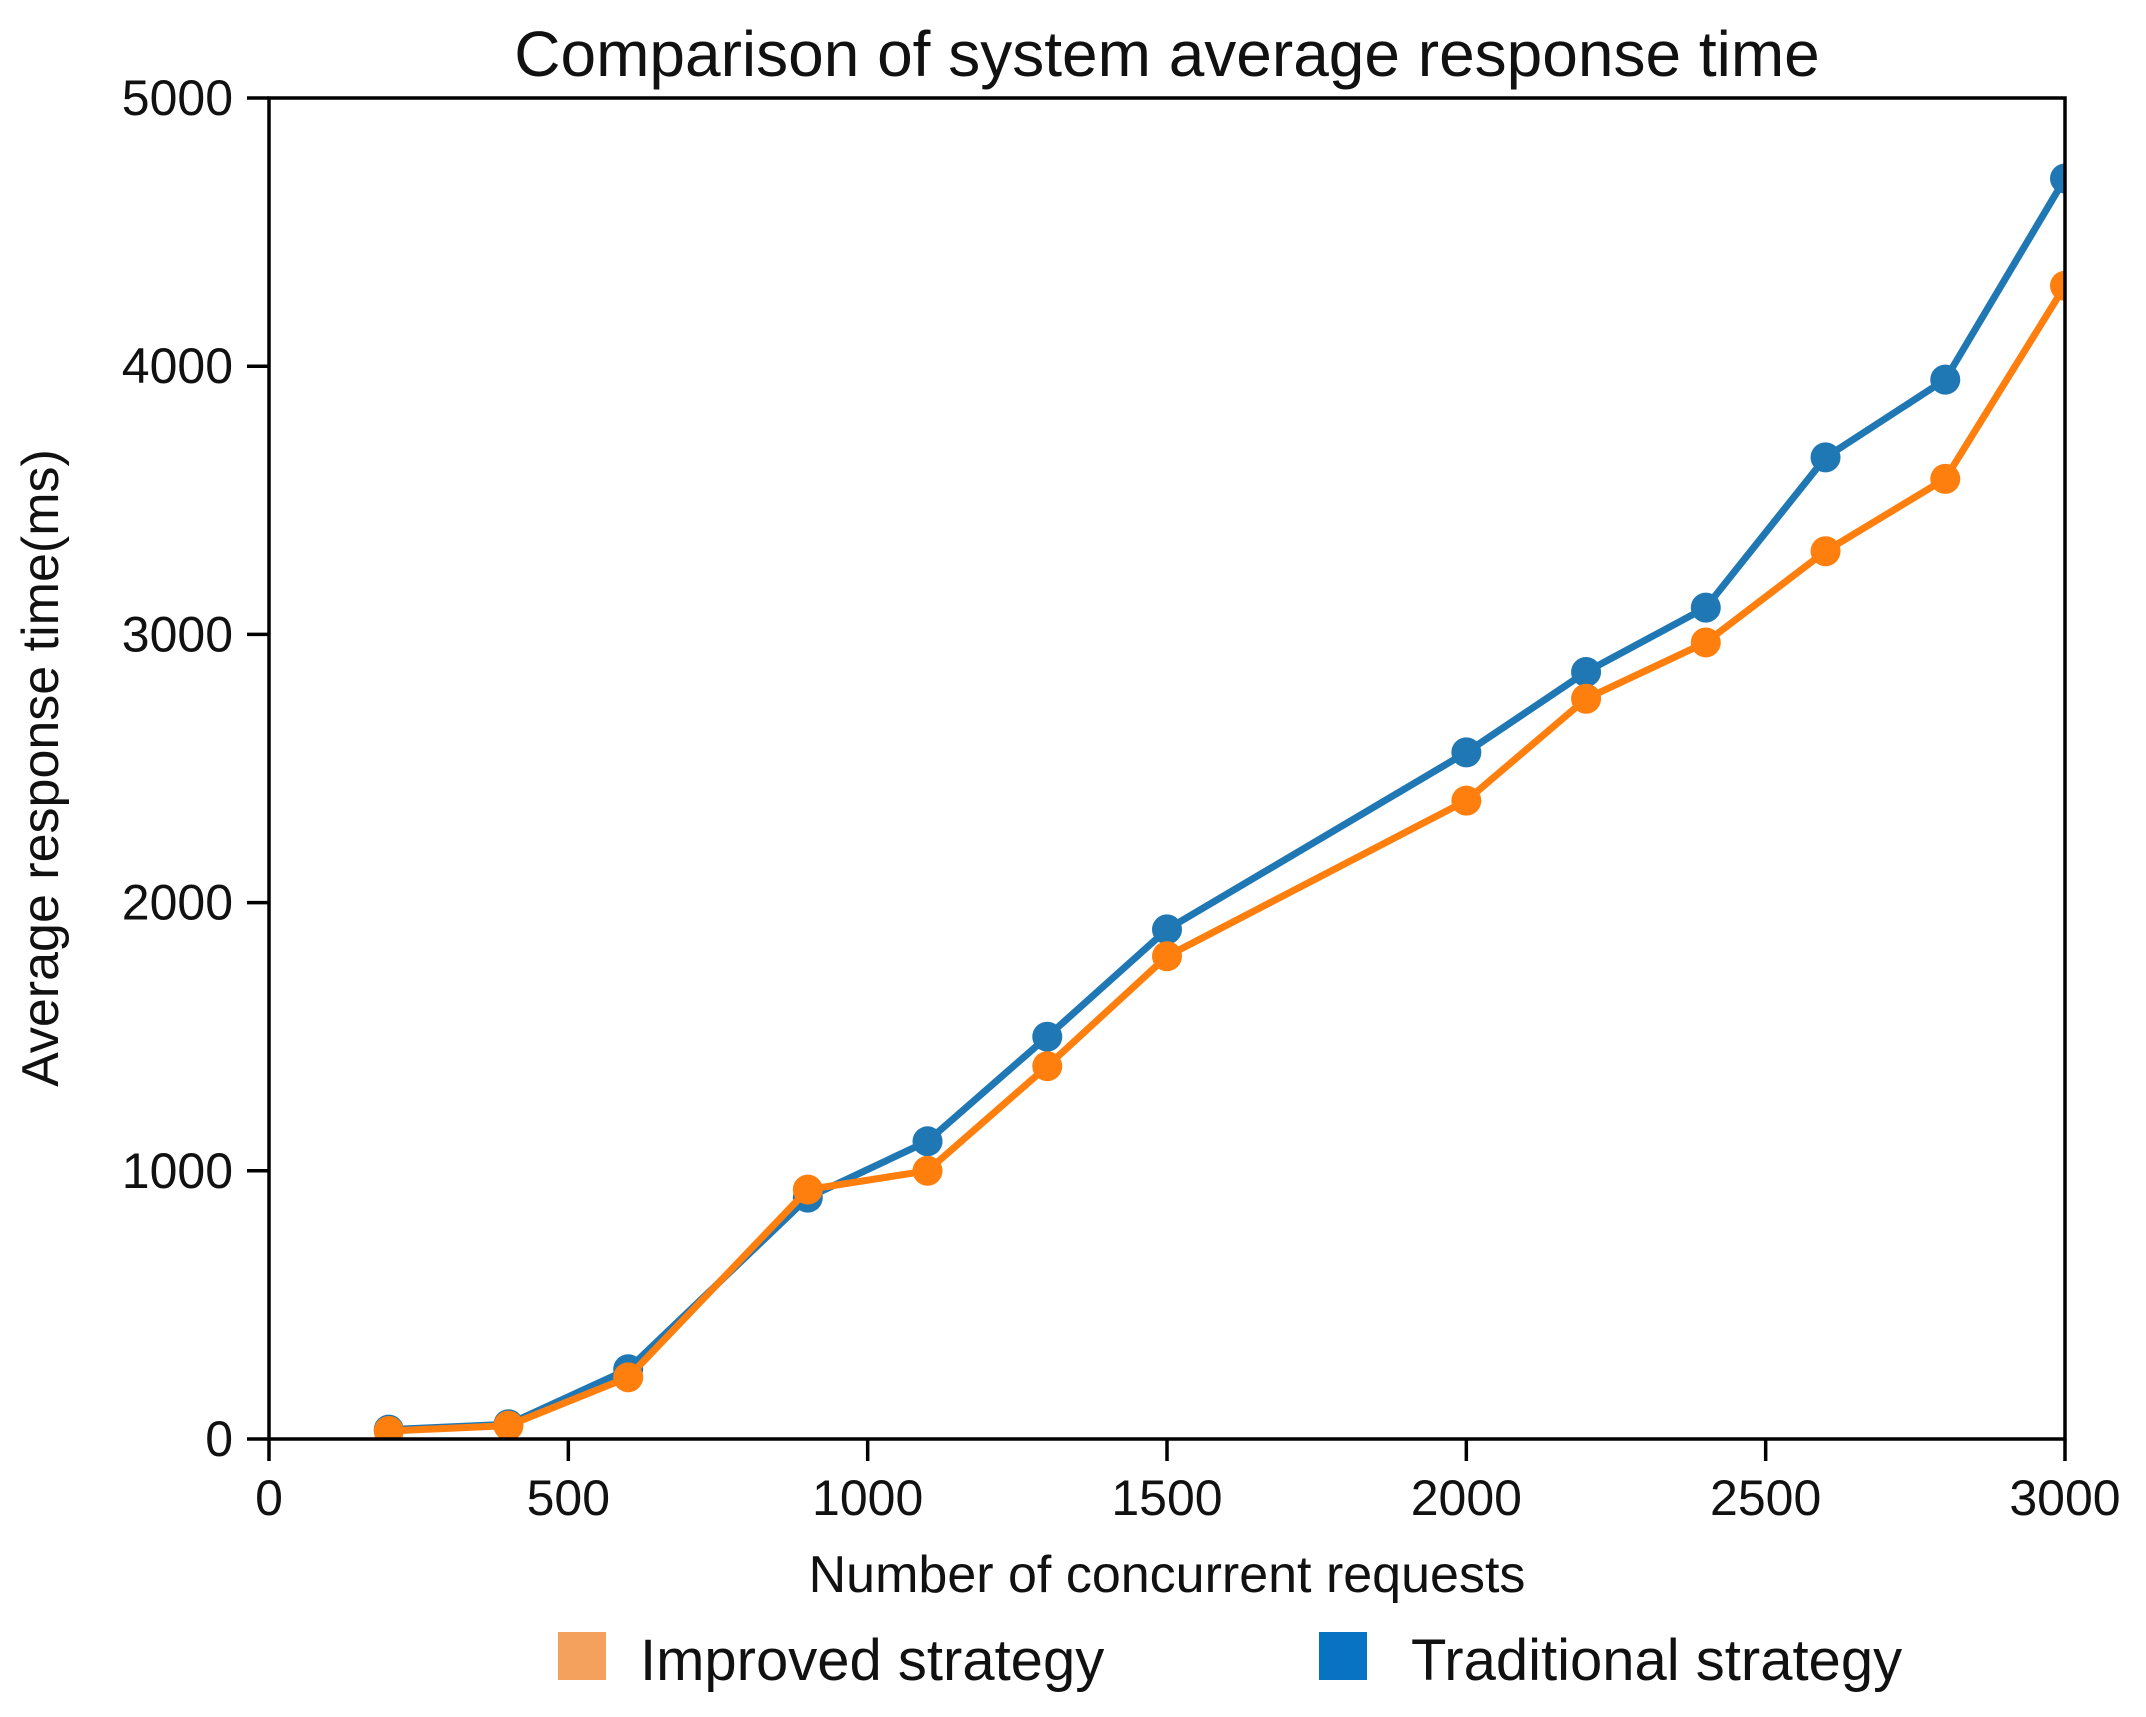 This screenshot has height=1717, width=2146. I want to click on x-tick-label: 500, so click(568, 1498).